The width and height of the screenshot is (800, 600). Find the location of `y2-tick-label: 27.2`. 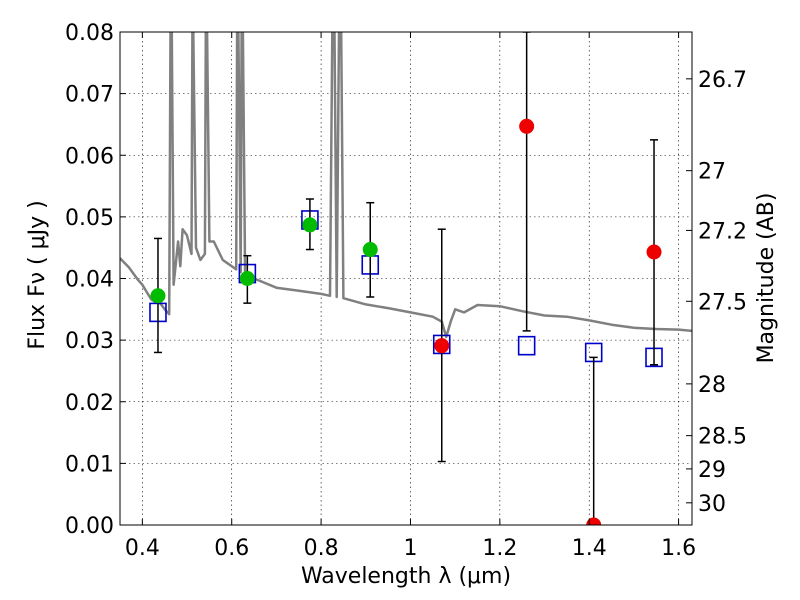

y2-tick-label: 27.2 is located at coordinates (722, 231).